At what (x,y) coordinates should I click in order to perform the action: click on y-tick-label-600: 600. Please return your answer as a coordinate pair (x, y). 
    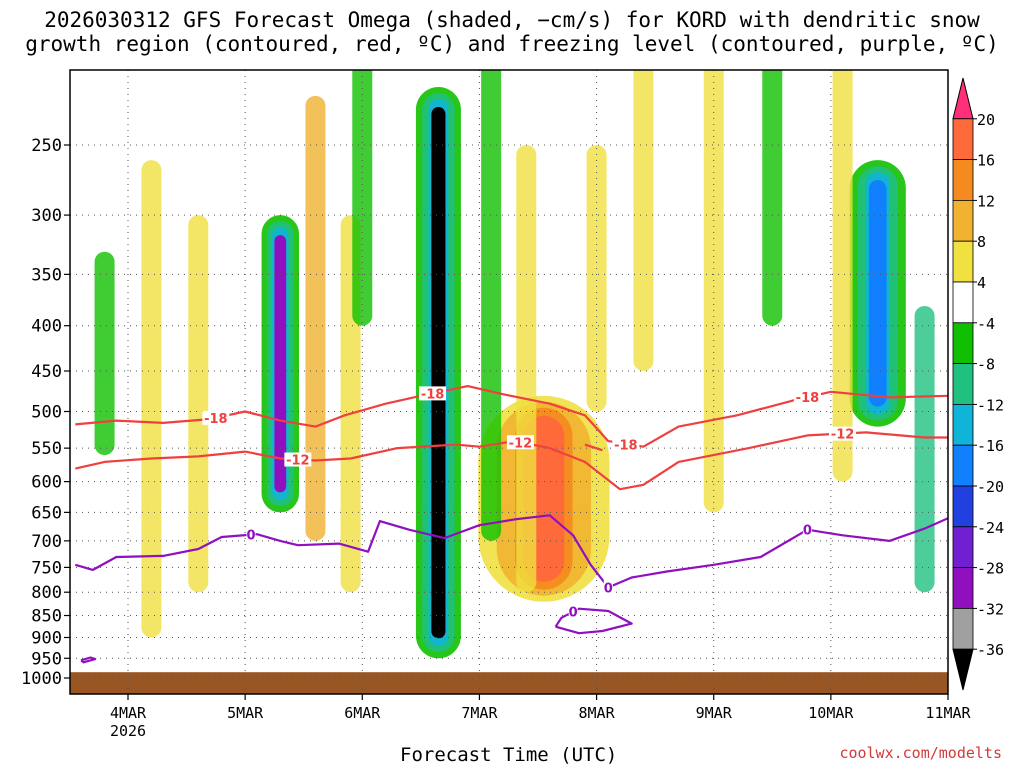
    Looking at the image, I should click on (46, 483).